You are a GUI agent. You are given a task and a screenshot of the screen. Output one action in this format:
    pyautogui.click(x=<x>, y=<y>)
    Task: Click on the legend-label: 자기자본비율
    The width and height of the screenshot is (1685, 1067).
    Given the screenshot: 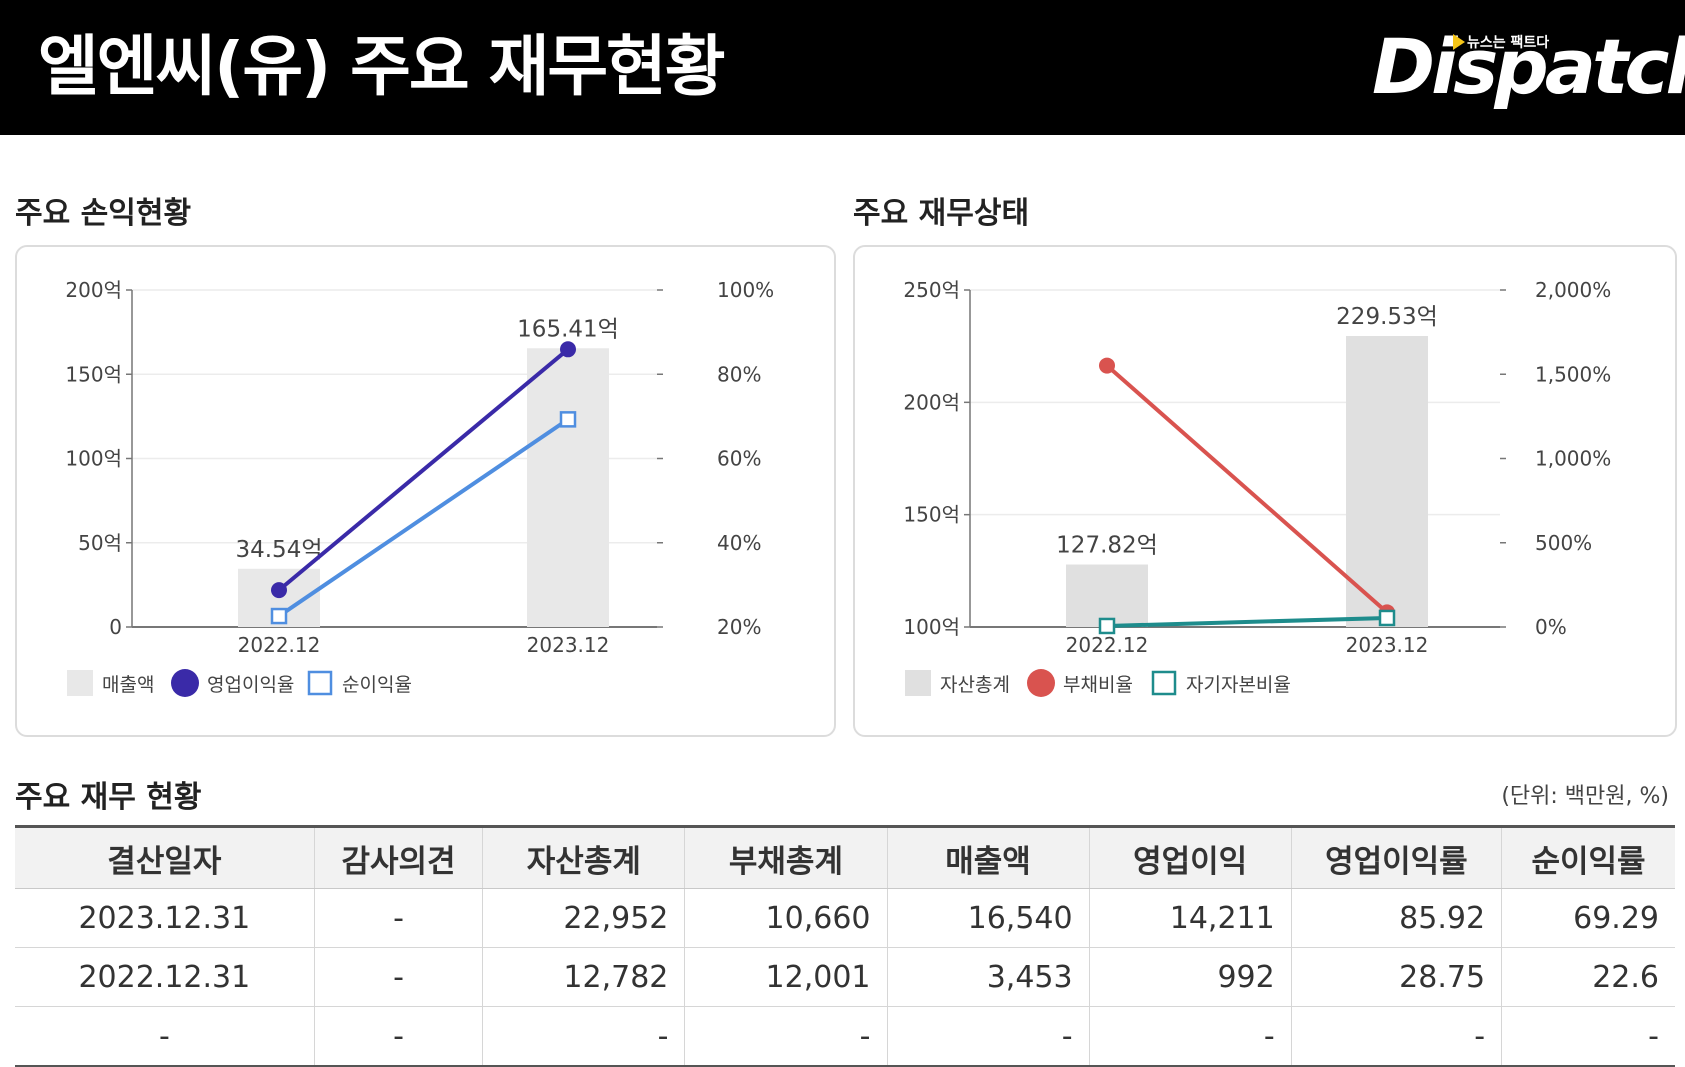 What is the action you would take?
    pyautogui.click(x=1238, y=685)
    